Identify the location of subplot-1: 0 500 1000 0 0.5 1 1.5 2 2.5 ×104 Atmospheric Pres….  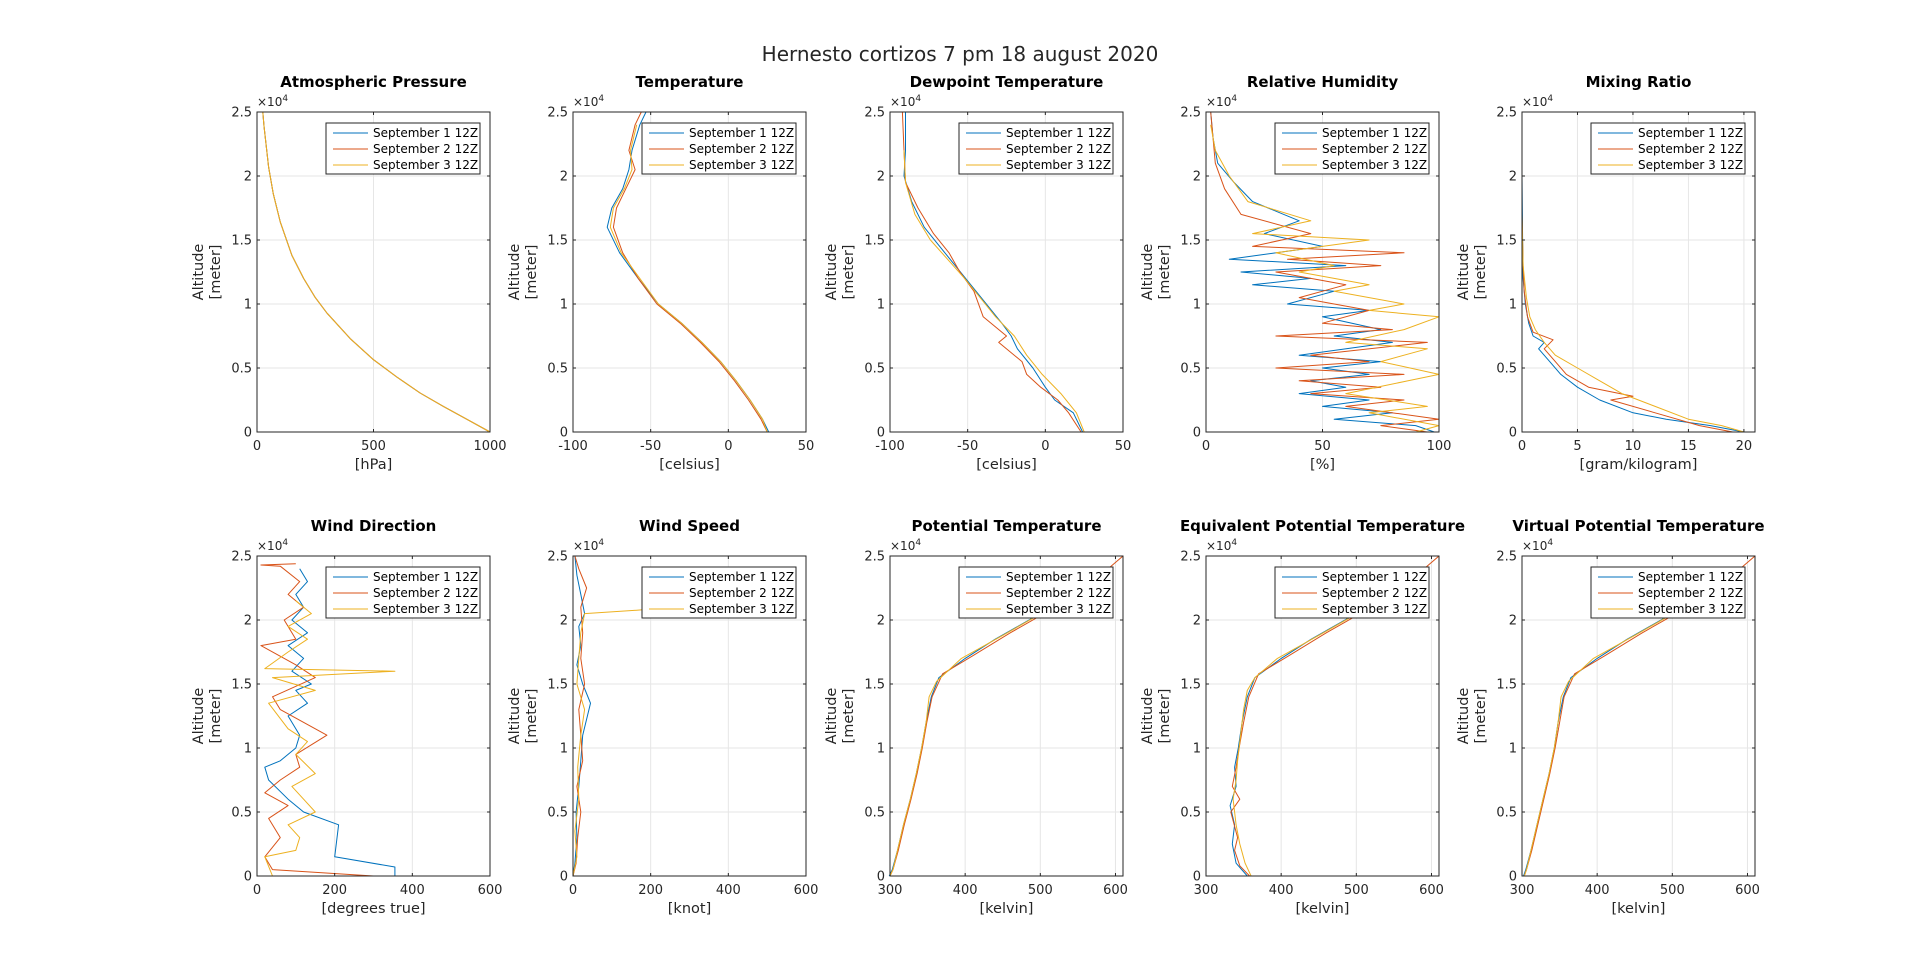
(349, 273).